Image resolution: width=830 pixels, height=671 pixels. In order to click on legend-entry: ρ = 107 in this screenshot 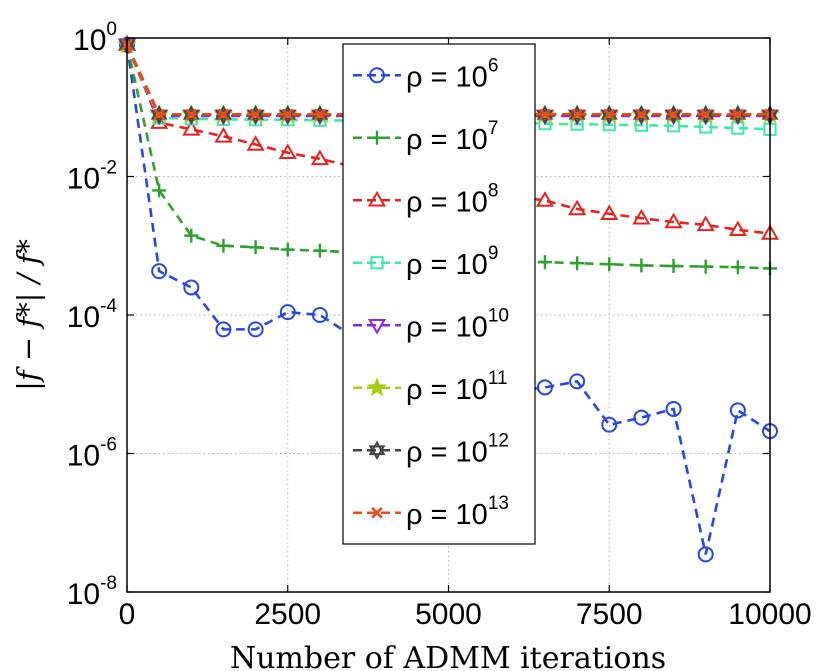, I will do `click(425, 137)`.